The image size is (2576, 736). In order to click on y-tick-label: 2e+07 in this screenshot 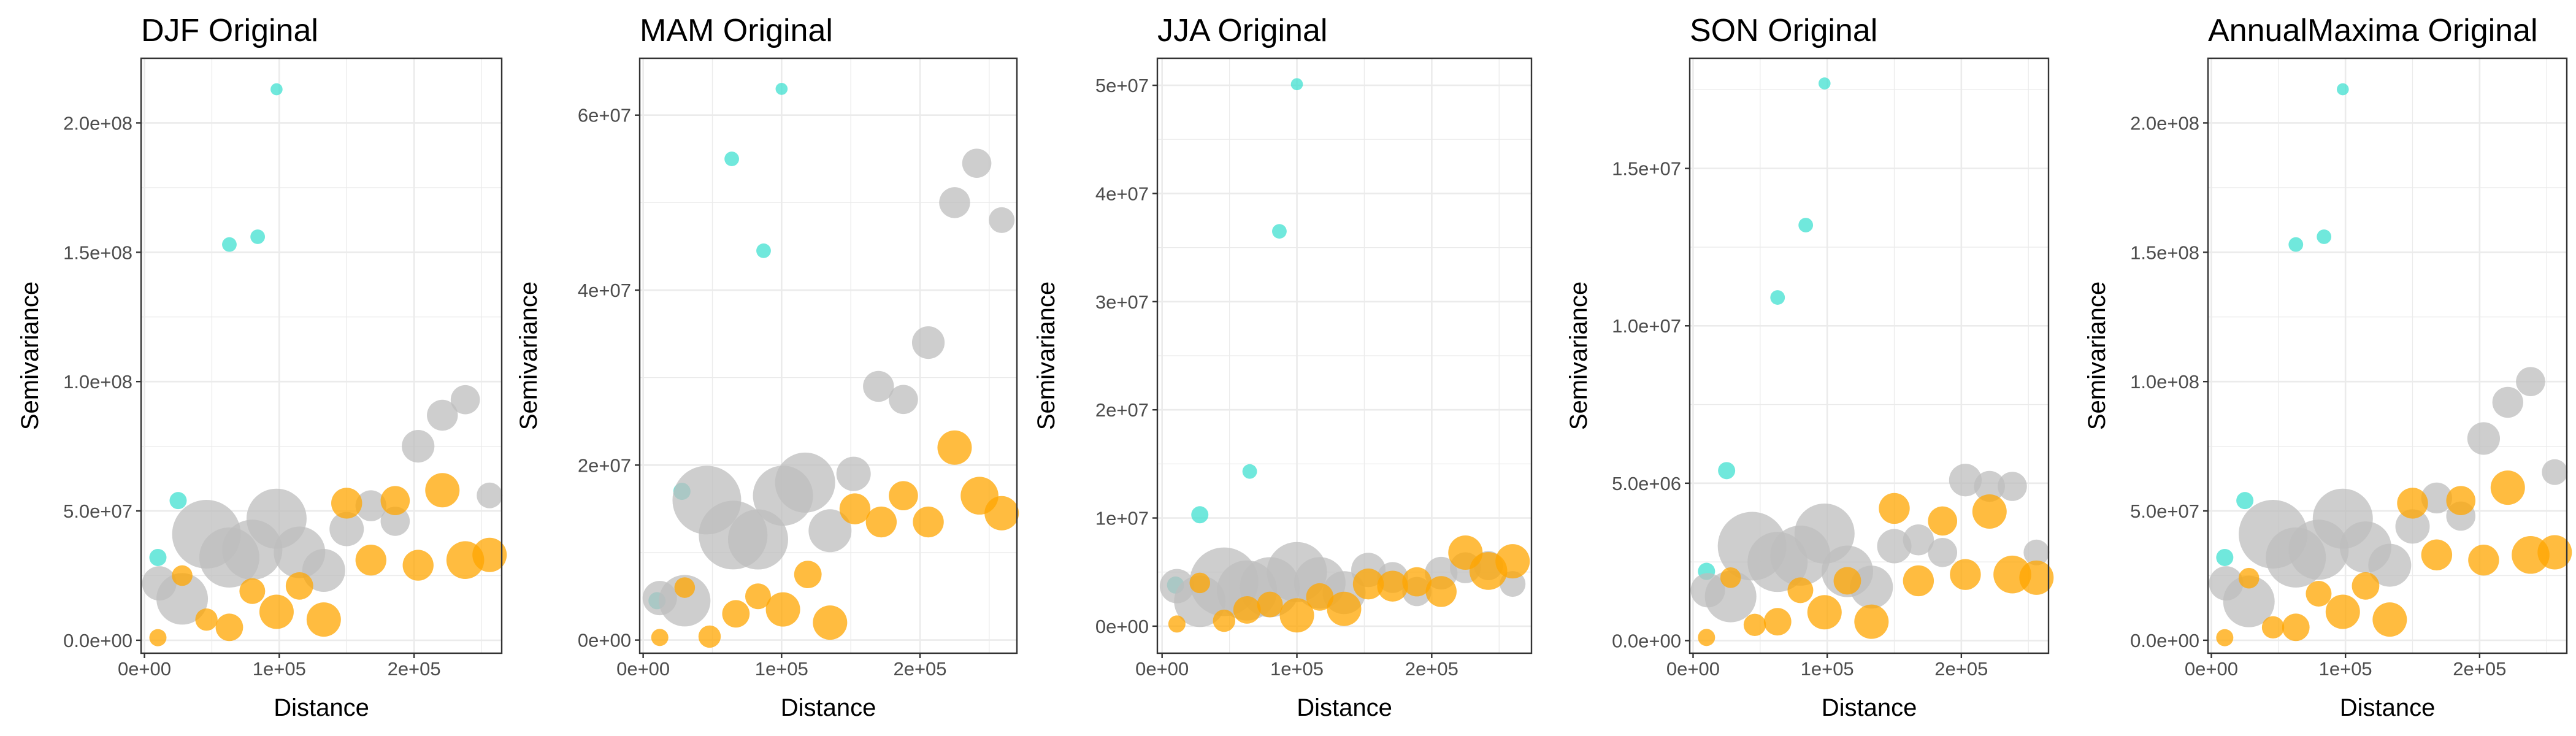, I will do `click(1122, 410)`.